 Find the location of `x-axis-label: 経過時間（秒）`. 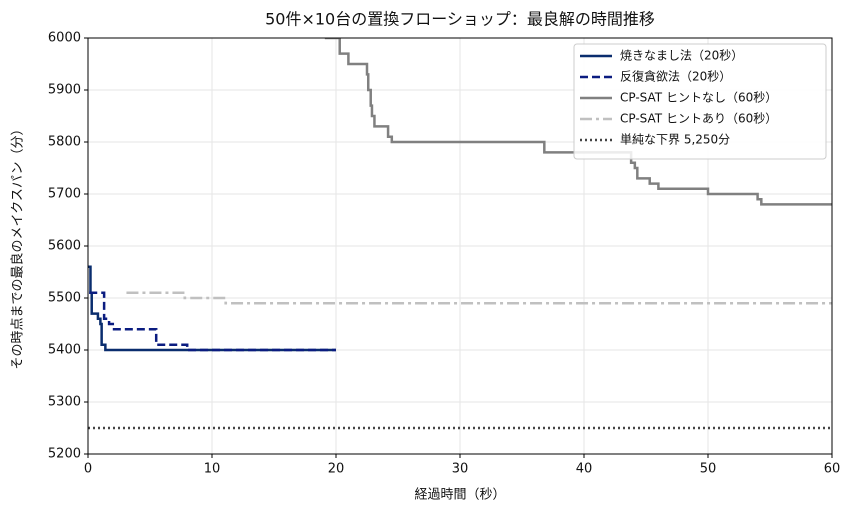

x-axis-label: 経過時間（秒） is located at coordinates (459, 495).